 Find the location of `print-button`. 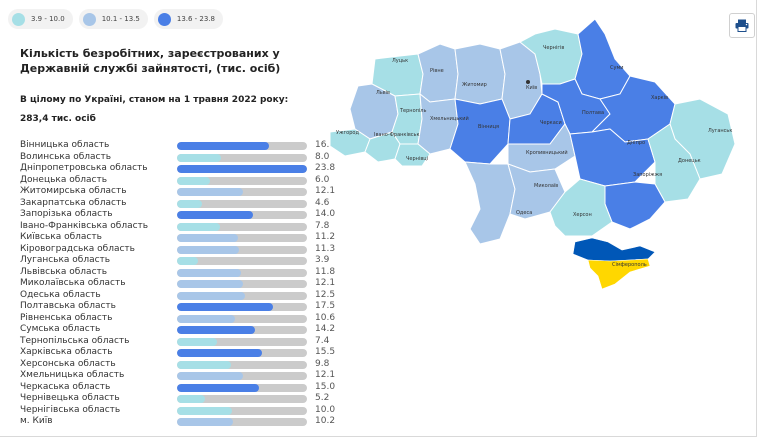

print-button is located at coordinates (742, 25).